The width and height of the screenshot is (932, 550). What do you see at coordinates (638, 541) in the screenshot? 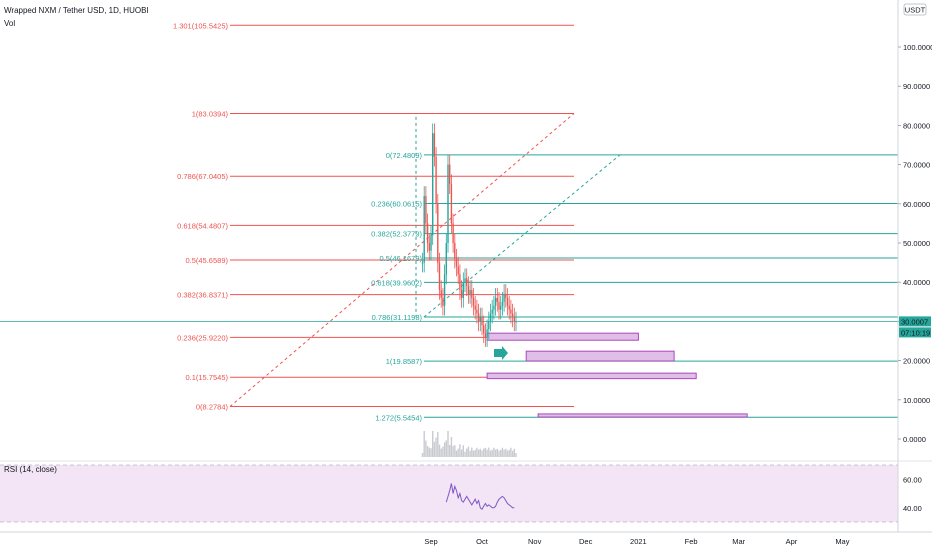
I see `x-tick-label: 2021` at bounding box center [638, 541].